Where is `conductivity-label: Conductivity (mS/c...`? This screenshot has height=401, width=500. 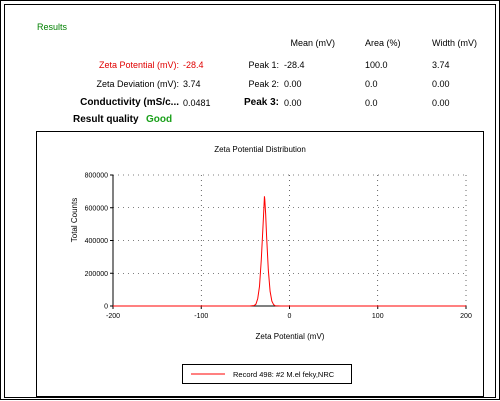
conductivity-label: Conductivity (mS/c... is located at coordinates (129, 102).